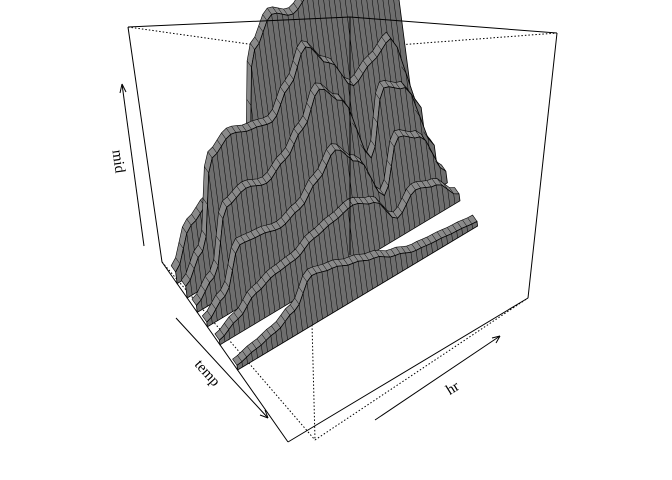 The image size is (672, 480). Describe the element at coordinates (437, 378) in the screenshot. I see `hr-axis-arrow` at that location.